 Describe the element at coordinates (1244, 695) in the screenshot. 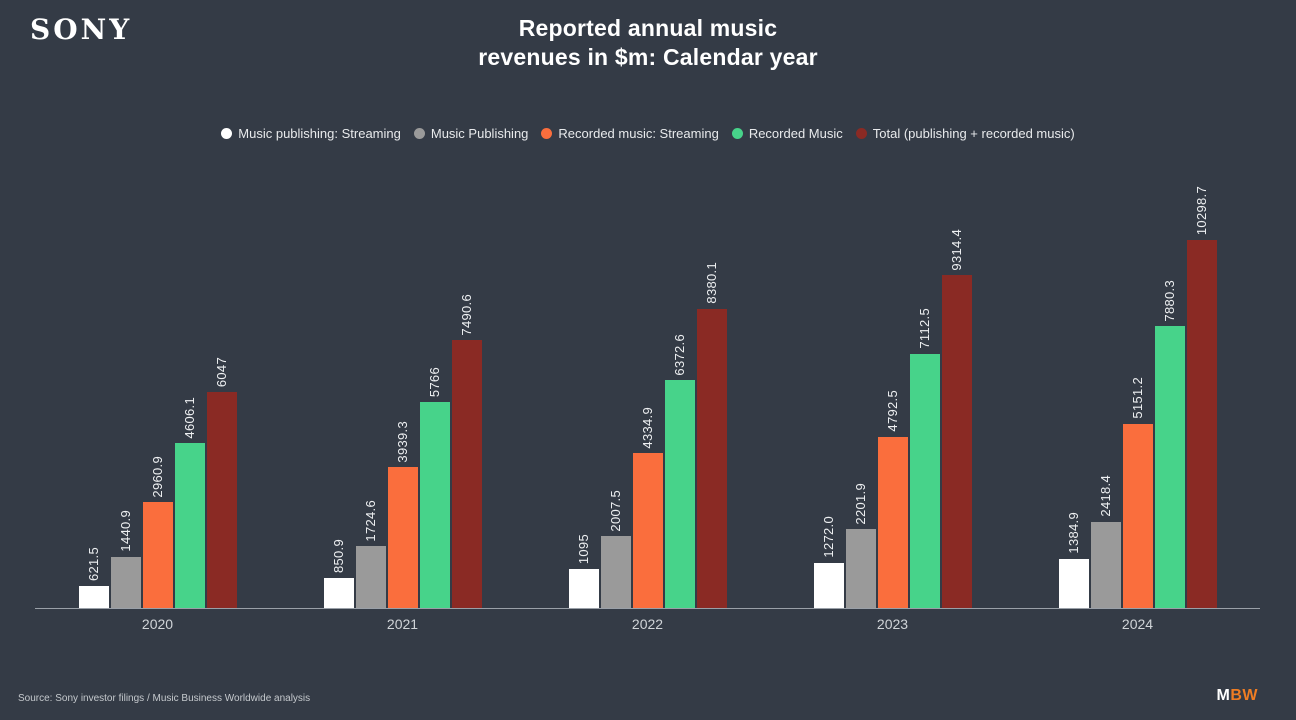

I see `mbw-logo-bw: BW` at that location.